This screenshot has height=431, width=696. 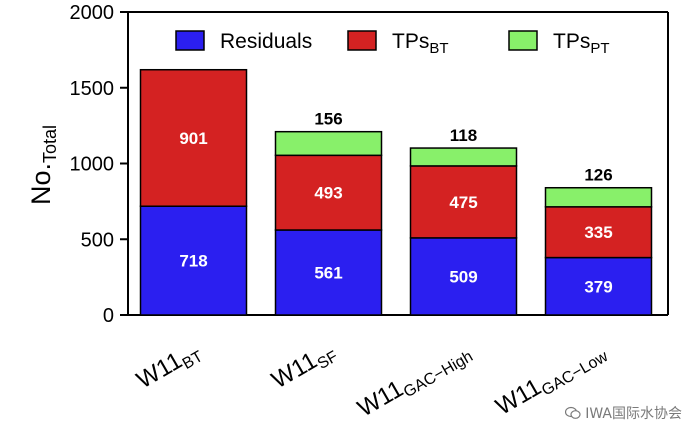 I want to click on segment-value-label: 901, so click(x=193, y=138).